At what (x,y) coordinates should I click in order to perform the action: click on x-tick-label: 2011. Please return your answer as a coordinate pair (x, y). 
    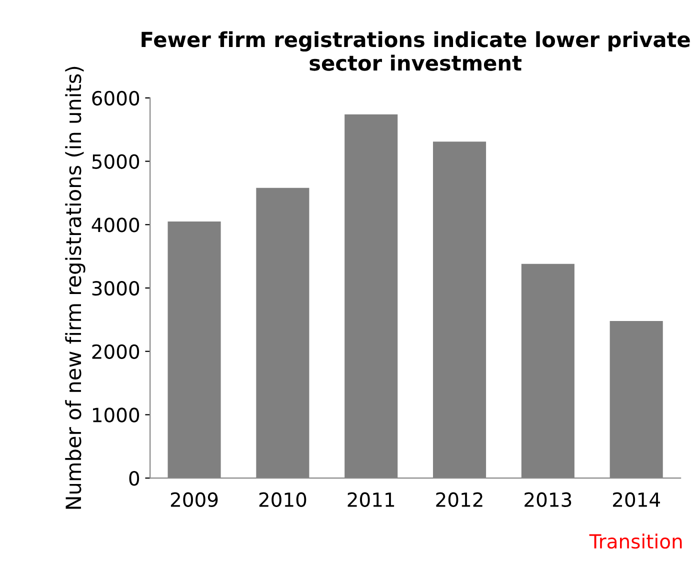
    Looking at the image, I should click on (371, 500).